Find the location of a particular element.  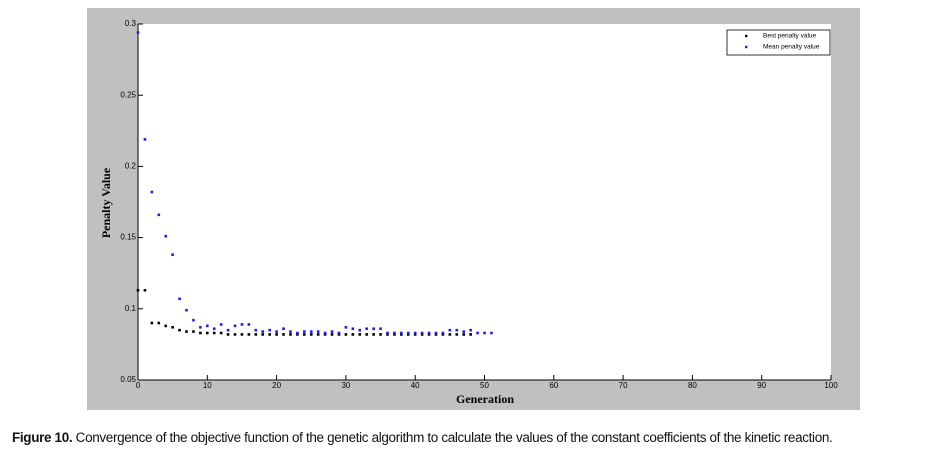

legend-label: Best penalty value is located at coordinates (790, 36).